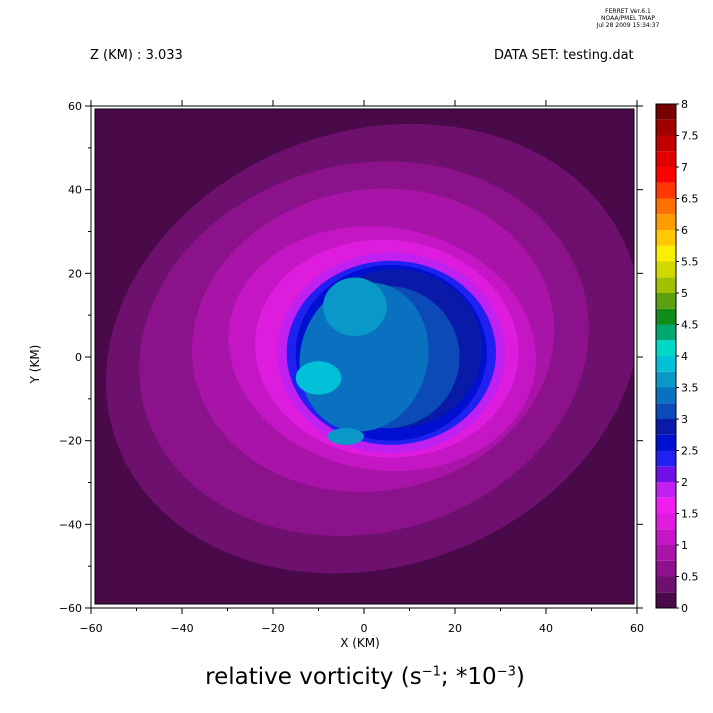  I want to click on y-tick-label: 40, so click(75, 190).